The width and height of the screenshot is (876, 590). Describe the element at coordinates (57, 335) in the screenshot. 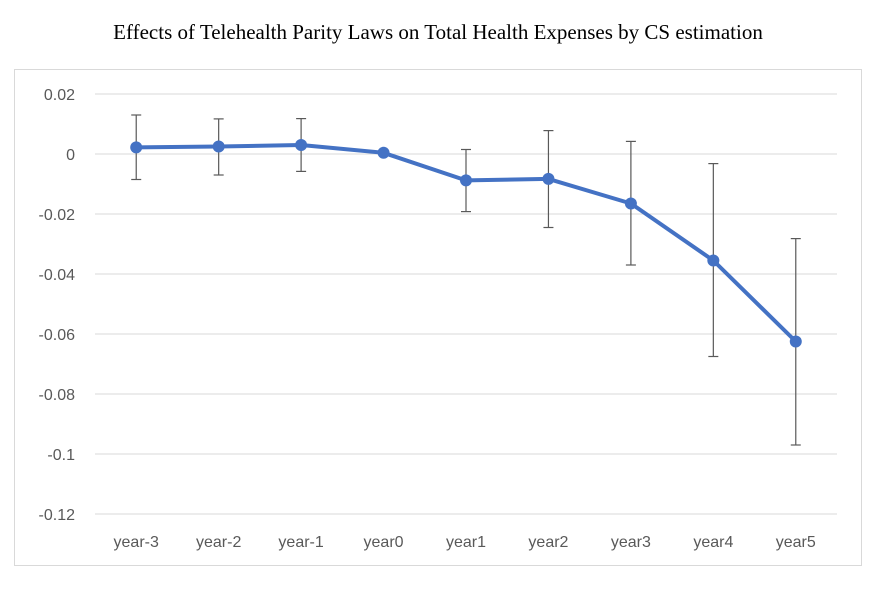

I see `y-tick-label: -0.06` at that location.